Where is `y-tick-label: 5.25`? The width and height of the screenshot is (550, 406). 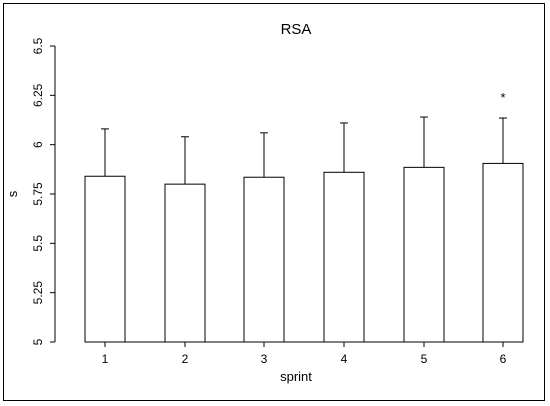
y-tick-label: 5.25 is located at coordinates (38, 293).